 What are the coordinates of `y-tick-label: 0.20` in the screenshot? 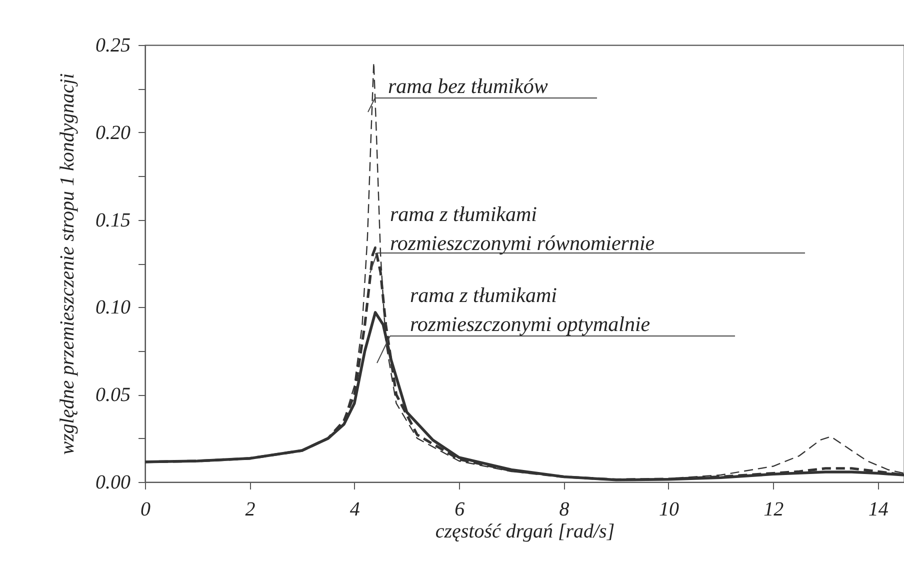 It's located at (113, 133).